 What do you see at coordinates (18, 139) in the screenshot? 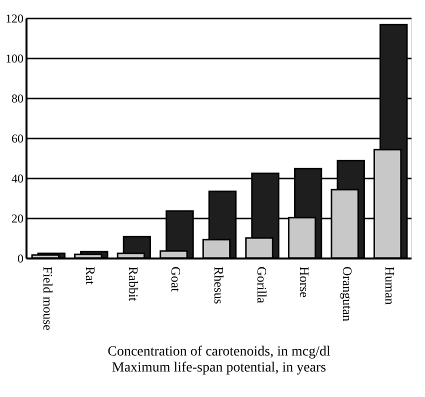
I see `y-tick-label: 60` at bounding box center [18, 139].